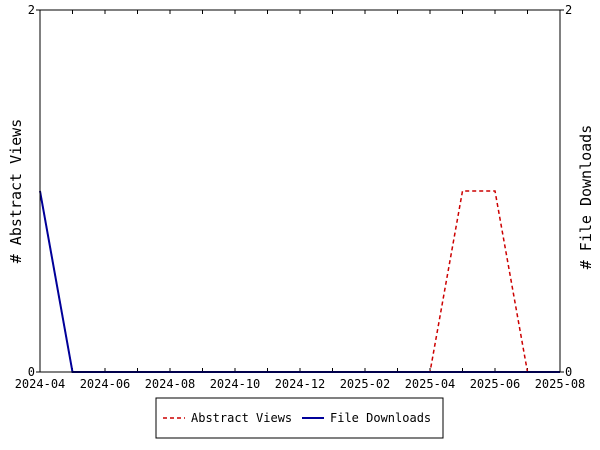  Describe the element at coordinates (241, 418) in the screenshot. I see `legend-label-abstract-views: Abstract Views` at that location.